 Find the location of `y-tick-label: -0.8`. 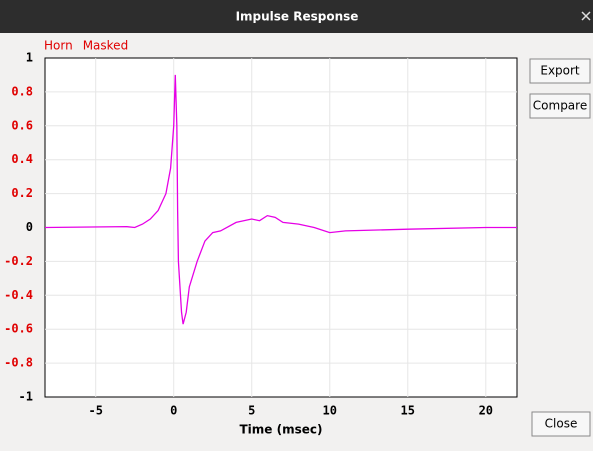

y-tick-label: -0.8 is located at coordinates (18, 363).